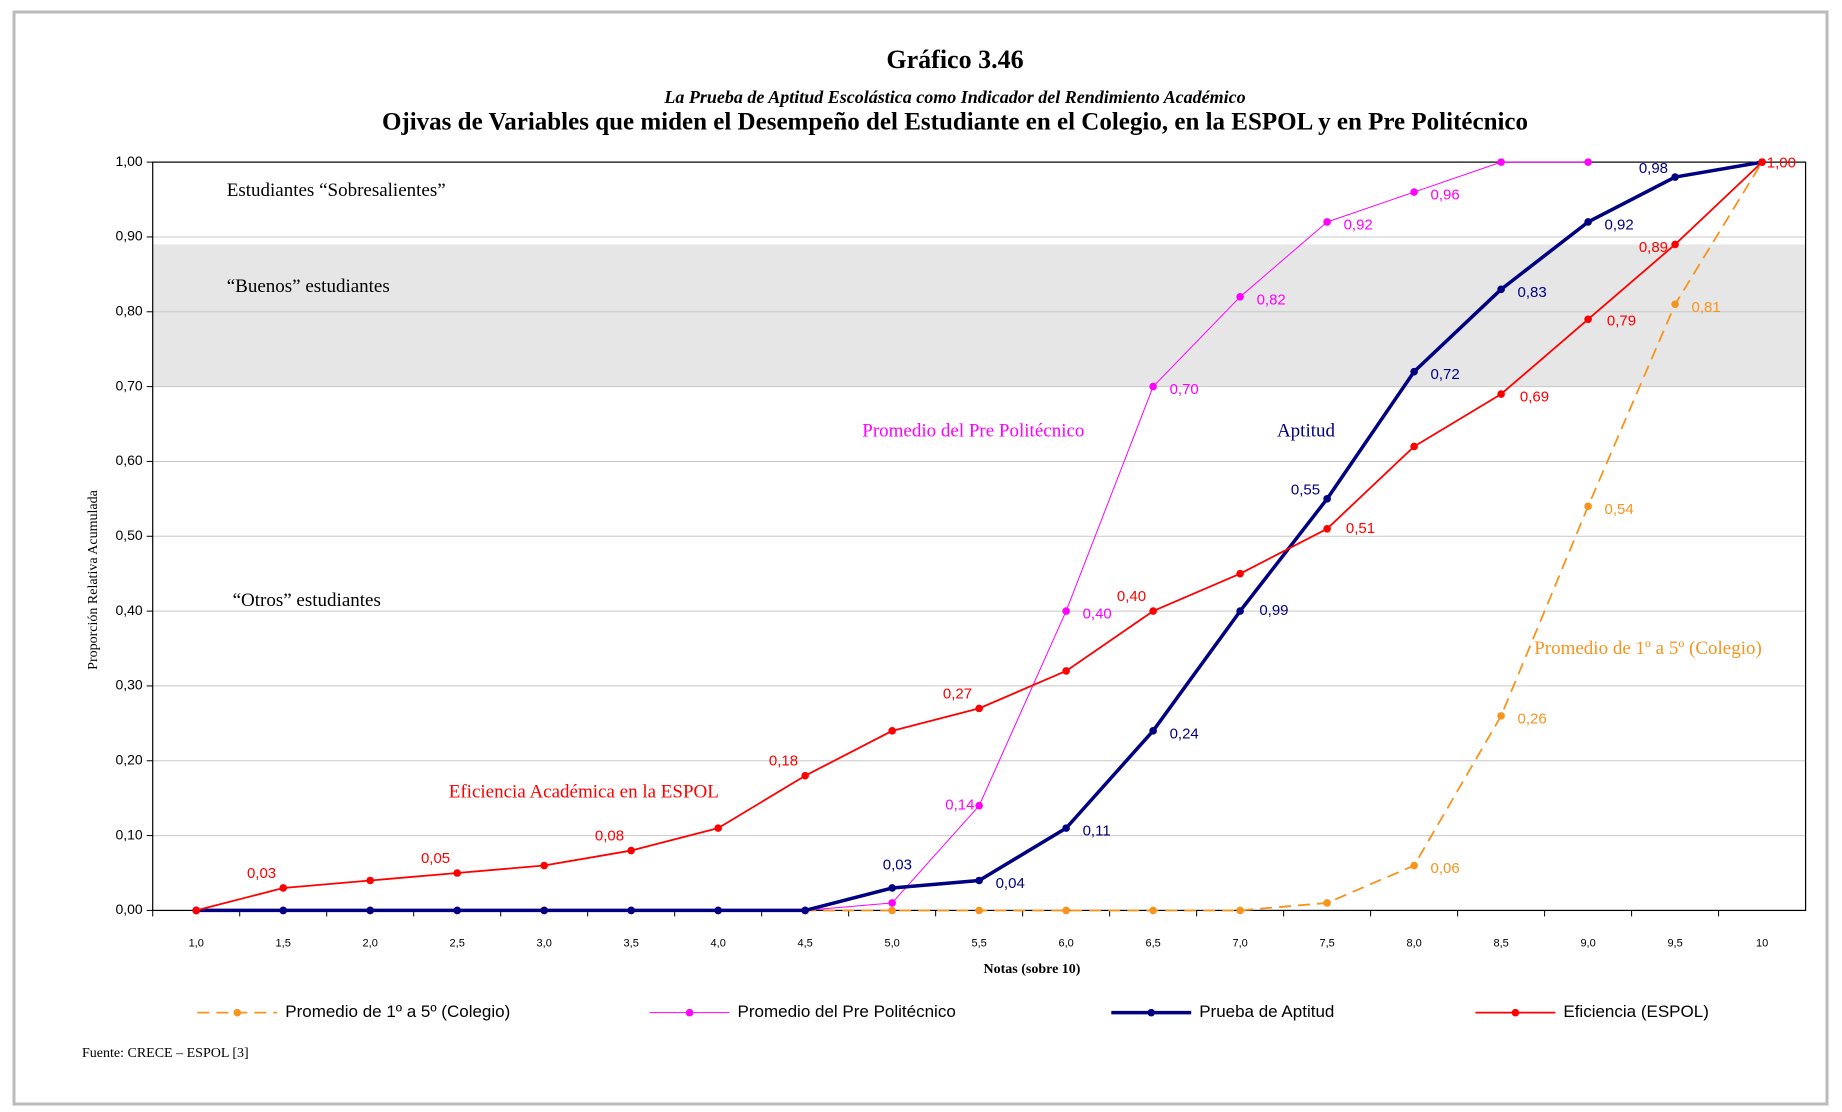 The width and height of the screenshot is (1842, 1112). Describe the element at coordinates (1032, 969) in the screenshot. I see `x-axis-label: Notas (sobre 10)` at that location.